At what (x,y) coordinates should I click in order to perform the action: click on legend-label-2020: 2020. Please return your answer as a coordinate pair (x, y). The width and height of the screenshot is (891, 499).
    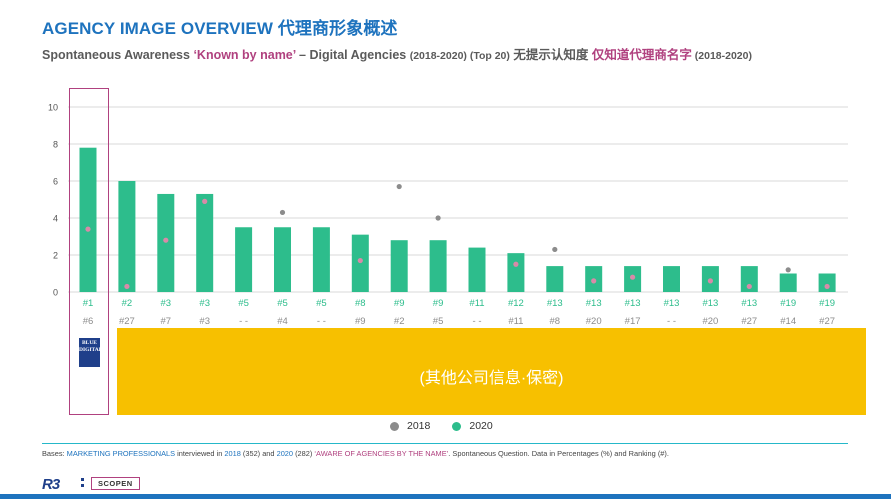
    Looking at the image, I should click on (481, 426).